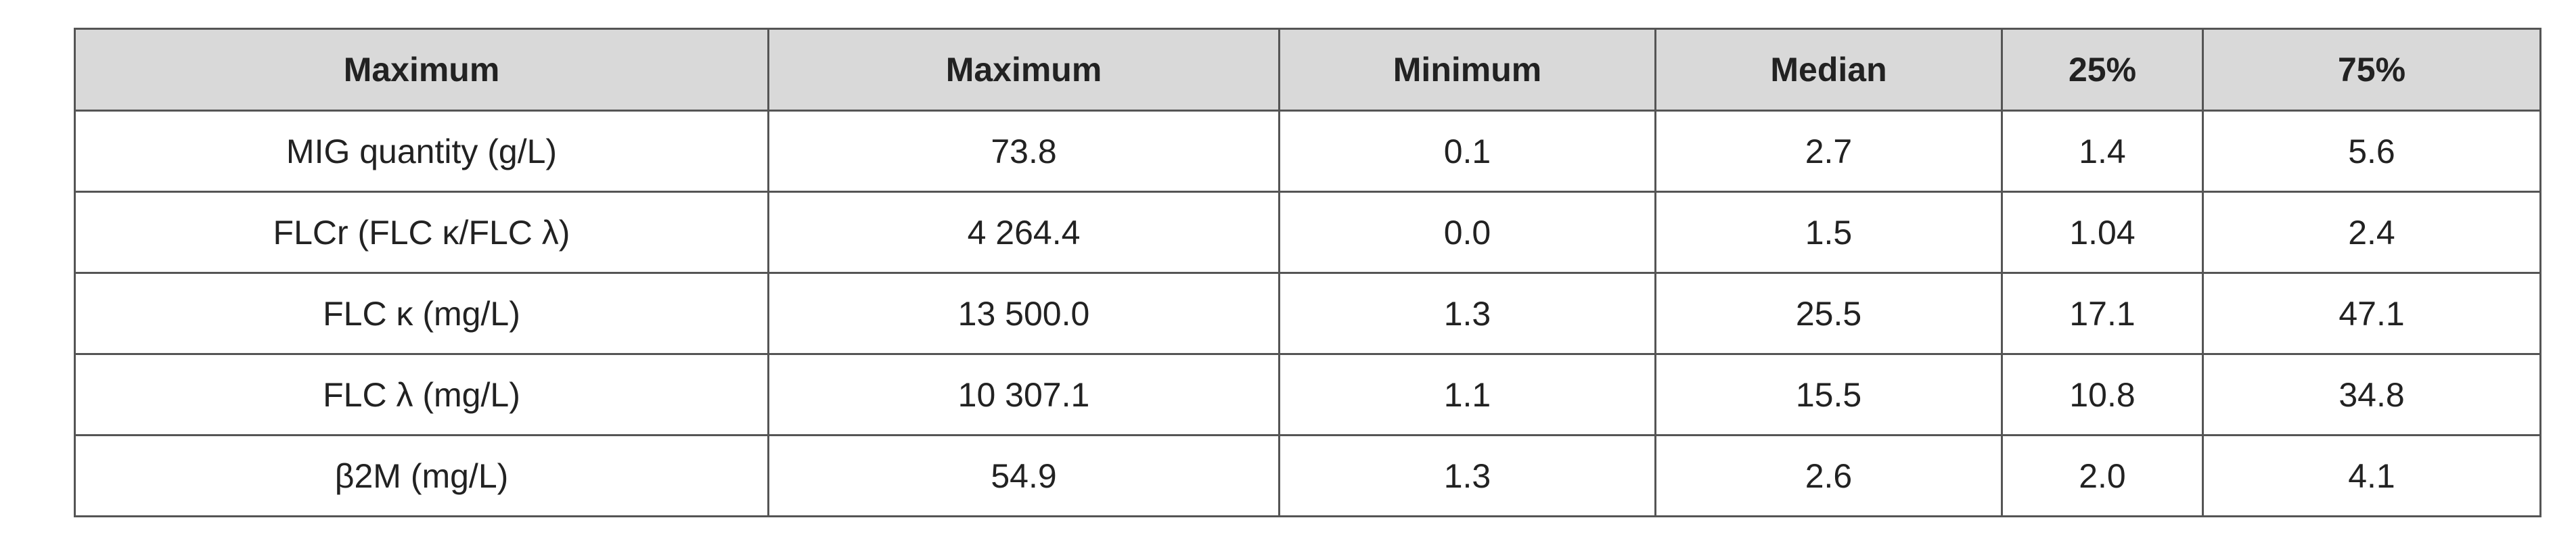 The image size is (2576, 541). Describe the element at coordinates (2372, 70) in the screenshot. I see `header-cell: 75%` at that location.